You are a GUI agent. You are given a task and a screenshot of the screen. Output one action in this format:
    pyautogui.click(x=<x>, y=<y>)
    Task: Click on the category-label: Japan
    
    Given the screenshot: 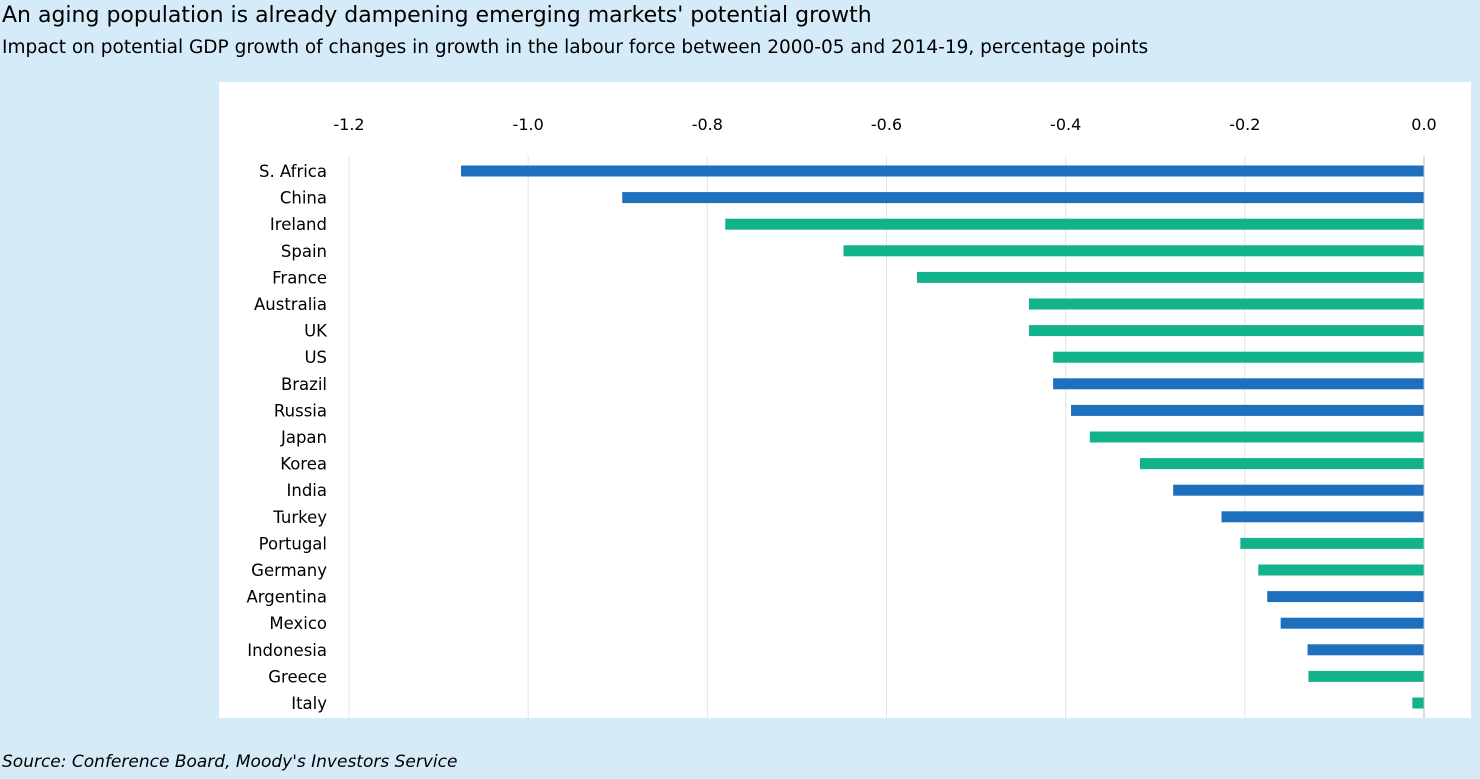 What is the action you would take?
    pyautogui.click(x=303, y=437)
    